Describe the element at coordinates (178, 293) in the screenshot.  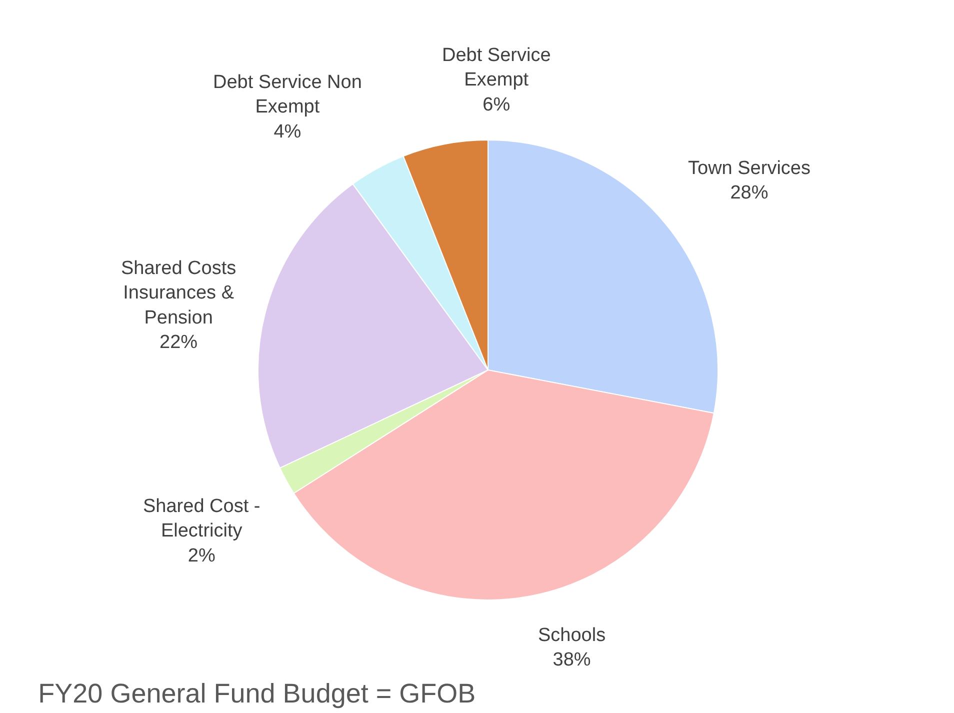
I see `slice-label: Shared Costs Insurances & Pension` at that location.